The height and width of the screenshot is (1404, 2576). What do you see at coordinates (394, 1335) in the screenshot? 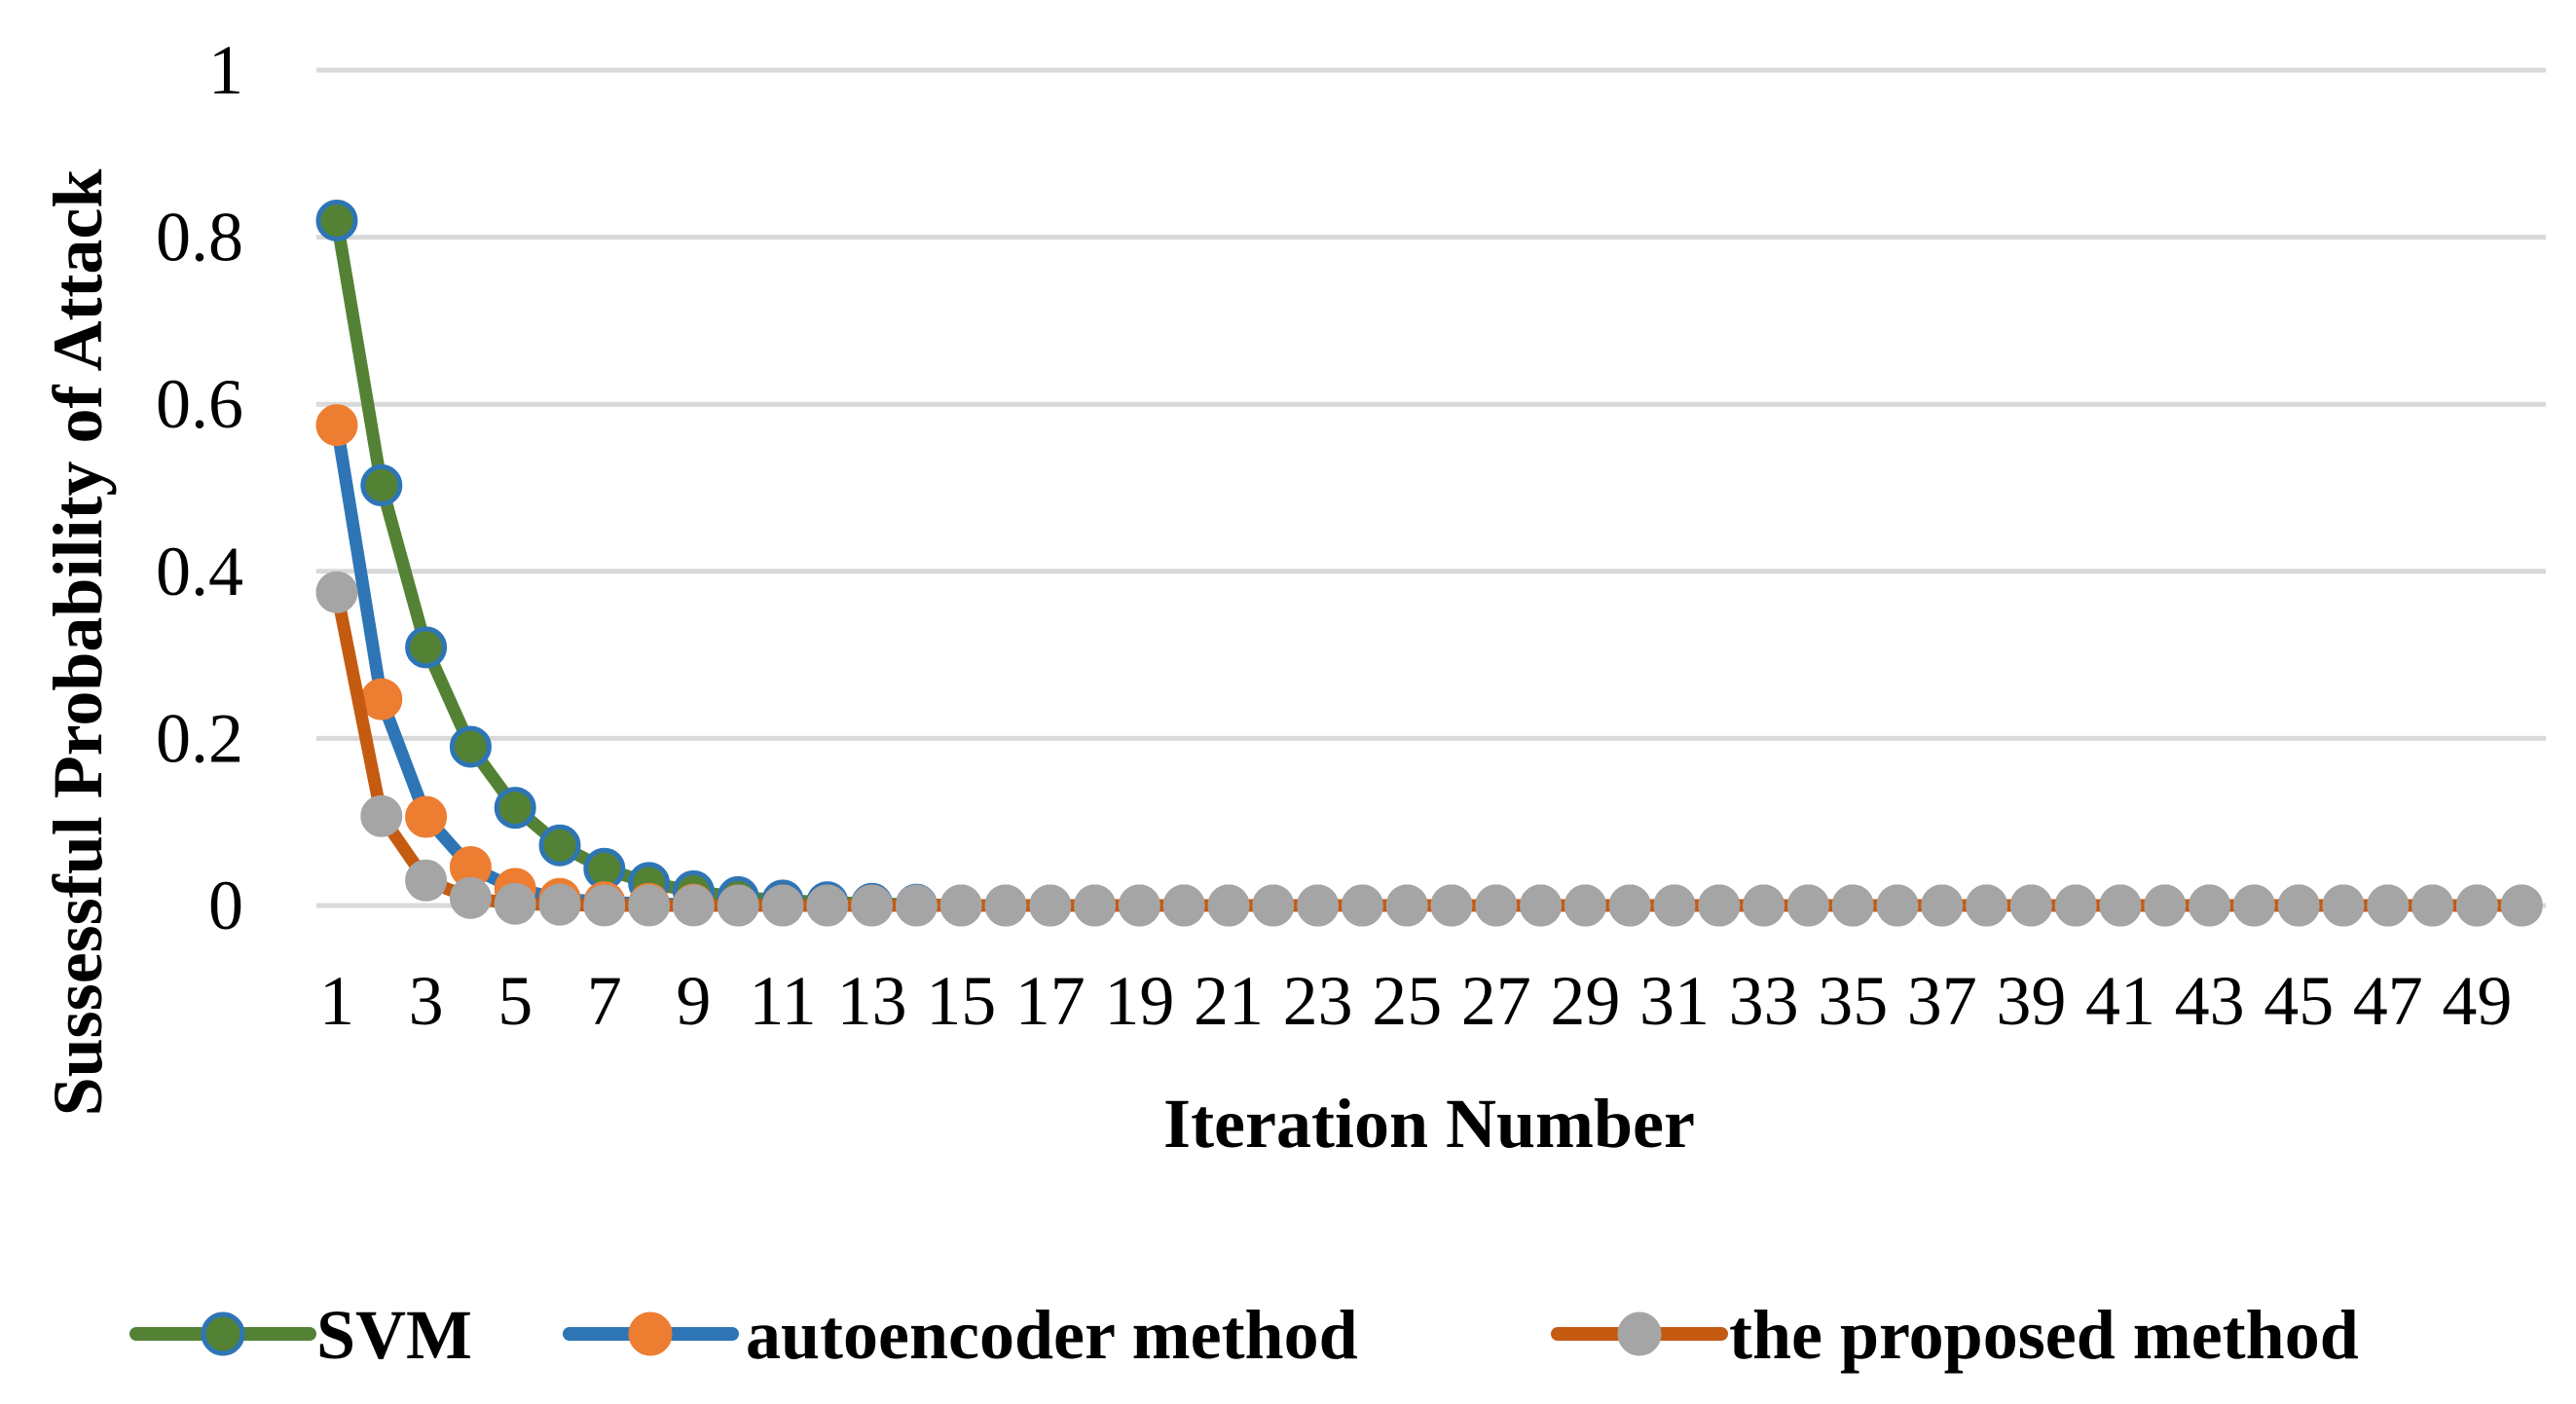
I see `legend-label: SVM` at bounding box center [394, 1335].